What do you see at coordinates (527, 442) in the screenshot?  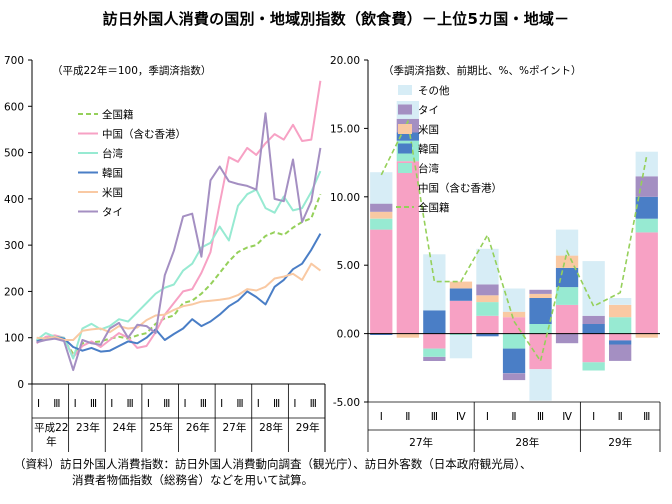 I see `right-year-label: 28年` at bounding box center [527, 442].